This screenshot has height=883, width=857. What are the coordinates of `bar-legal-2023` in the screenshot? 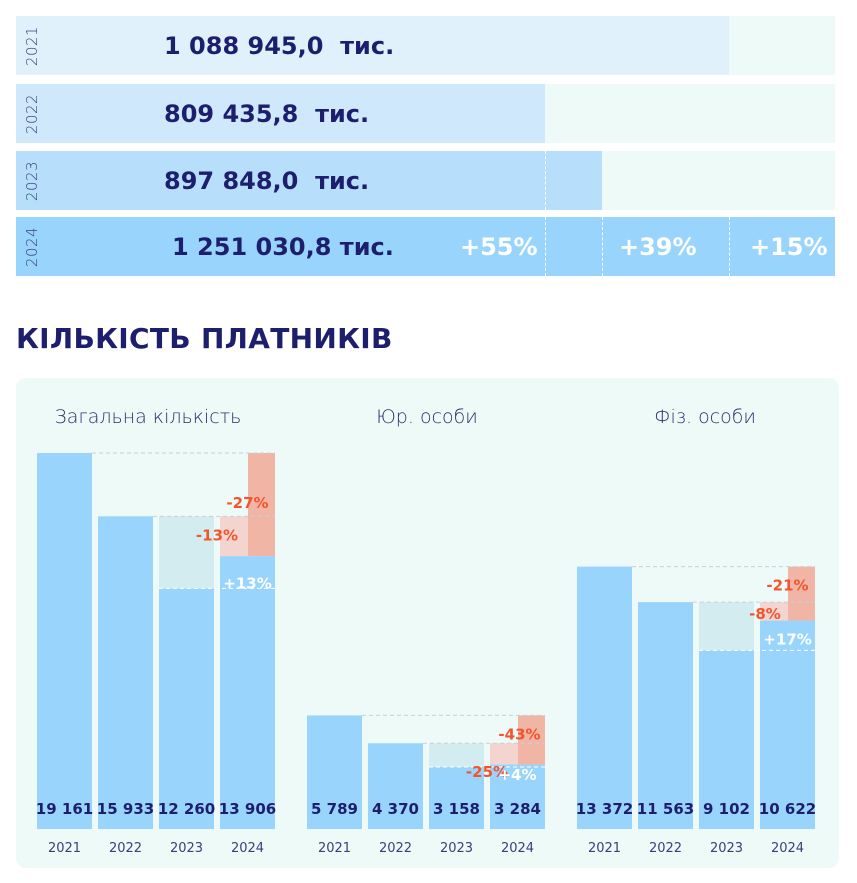 It's located at (456, 798).